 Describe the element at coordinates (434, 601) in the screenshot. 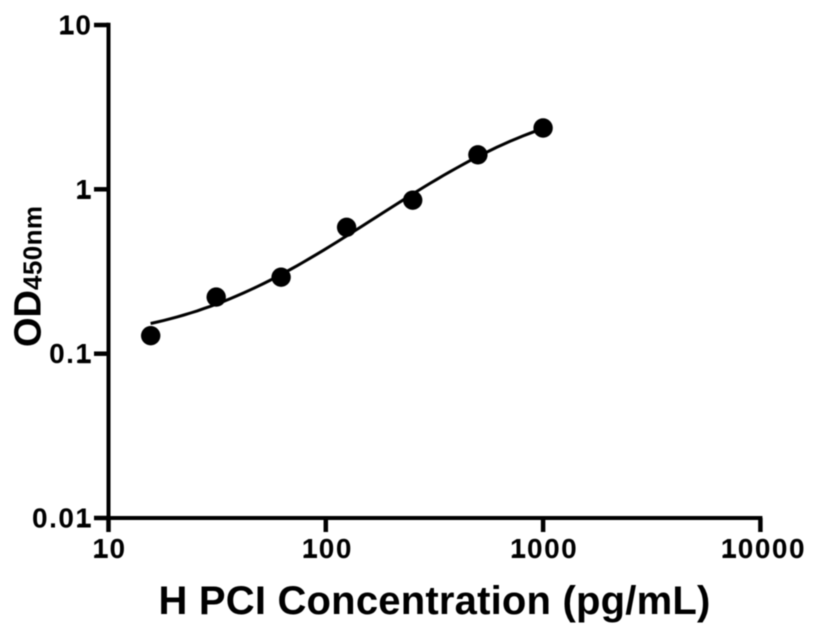

I see `svg-text: H PCI Concentration (pg/mL)` at that location.